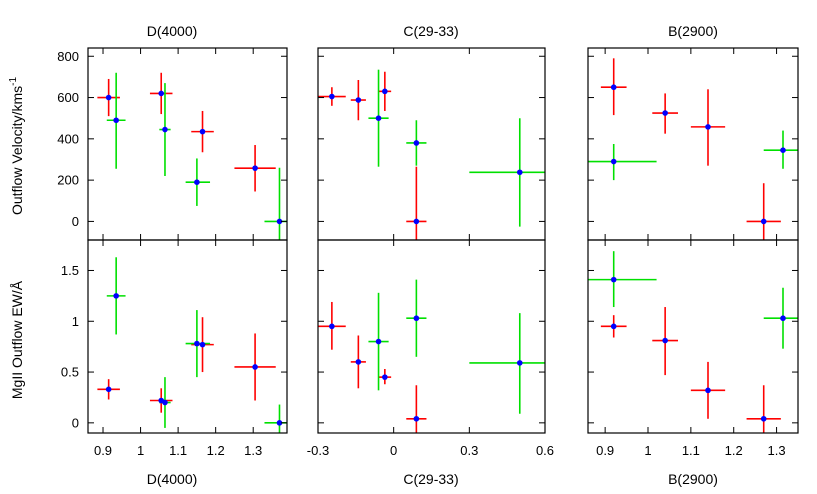  Describe the element at coordinates (430, 479) in the screenshot. I see `xlabel-col-1: C(29-33)` at that location.